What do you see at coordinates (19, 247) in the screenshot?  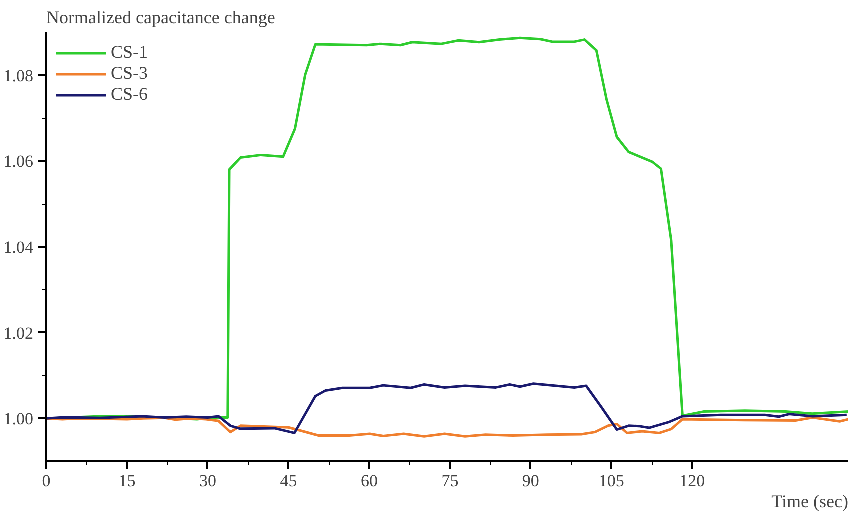 I see `y-tick-label: 1.04` at bounding box center [19, 247].